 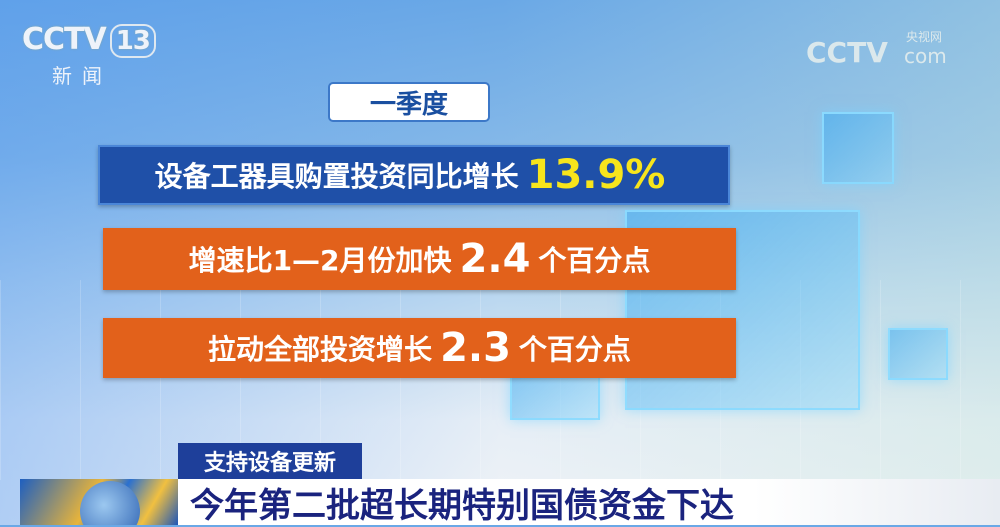 What do you see at coordinates (596, 175) in the screenshot?
I see `stat-value: 13.9%` at bounding box center [596, 175].